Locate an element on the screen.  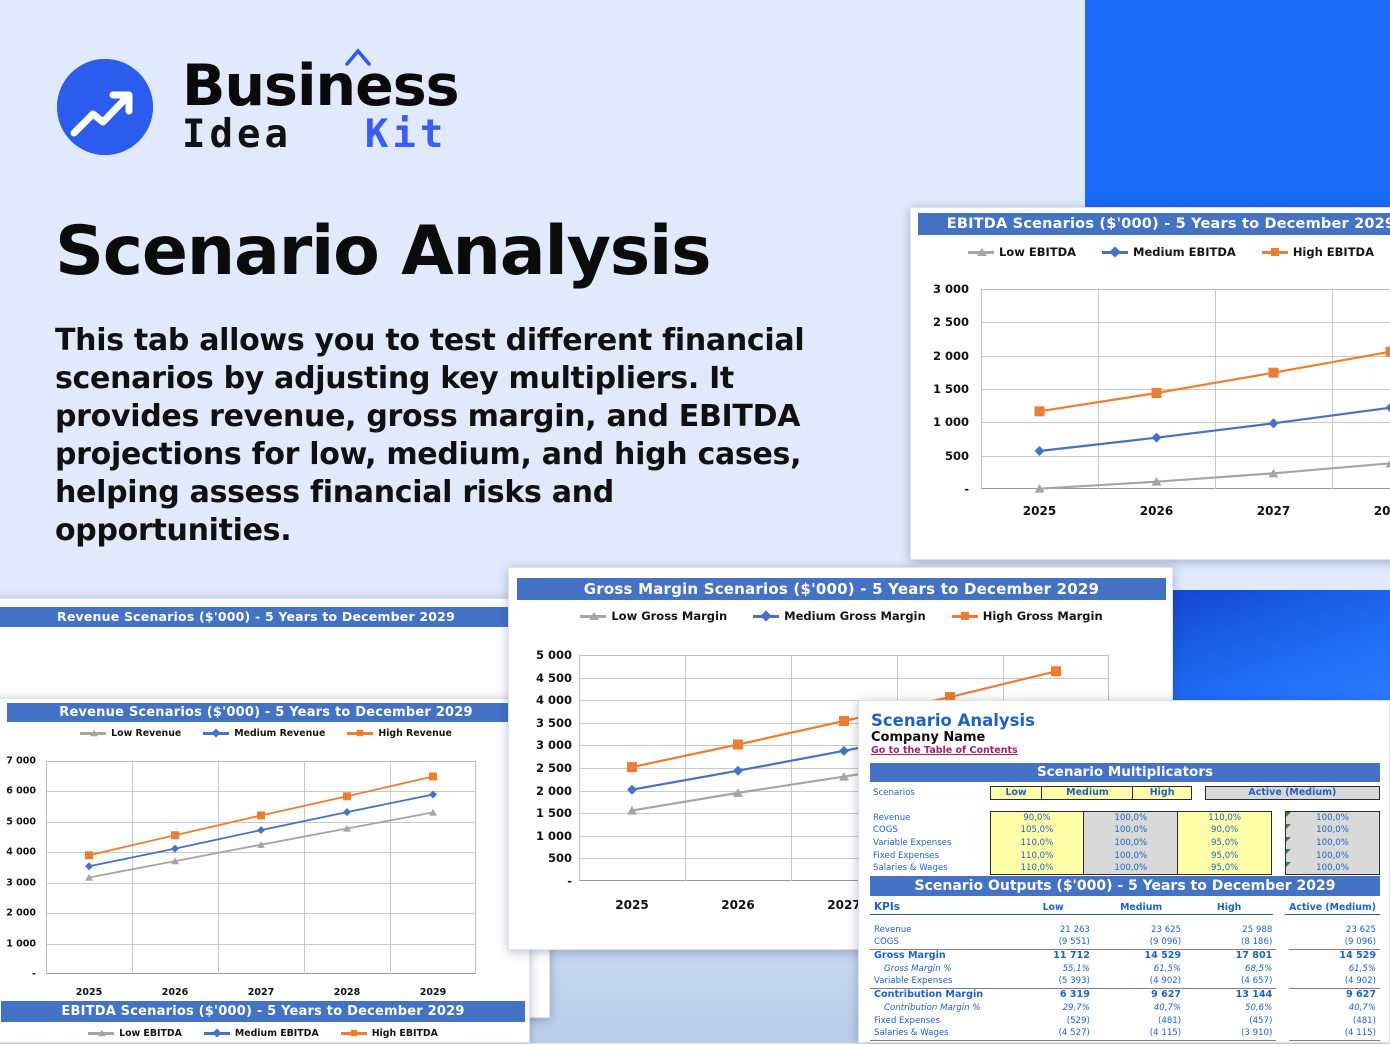
row-label: Revenue is located at coordinates (936, 929).